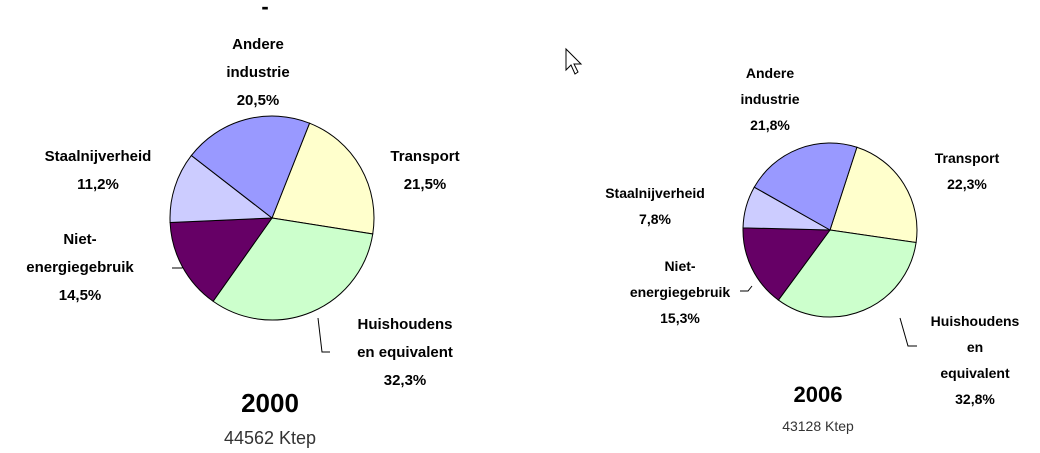 The width and height of the screenshot is (1040, 453). I want to click on value-label: 32,3%, so click(405, 380).